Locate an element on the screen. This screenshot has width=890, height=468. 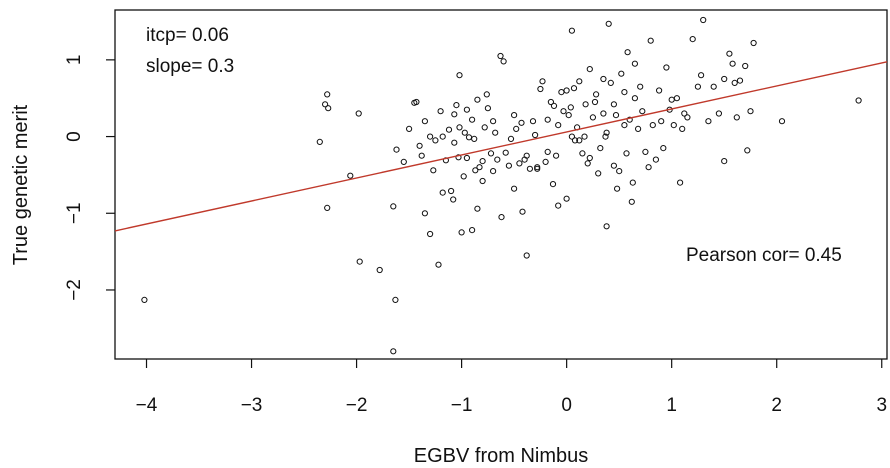
x-tick-label: −1 is located at coordinates (462, 405).